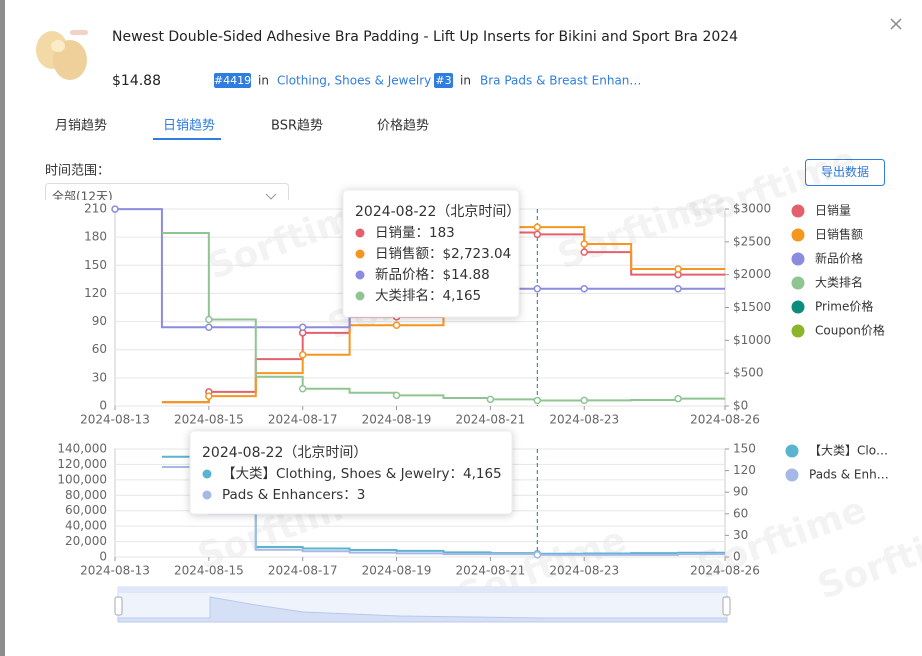 Image resolution: width=922 pixels, height=656 pixels. I want to click on y2-tick-label: $1500, so click(752, 307).